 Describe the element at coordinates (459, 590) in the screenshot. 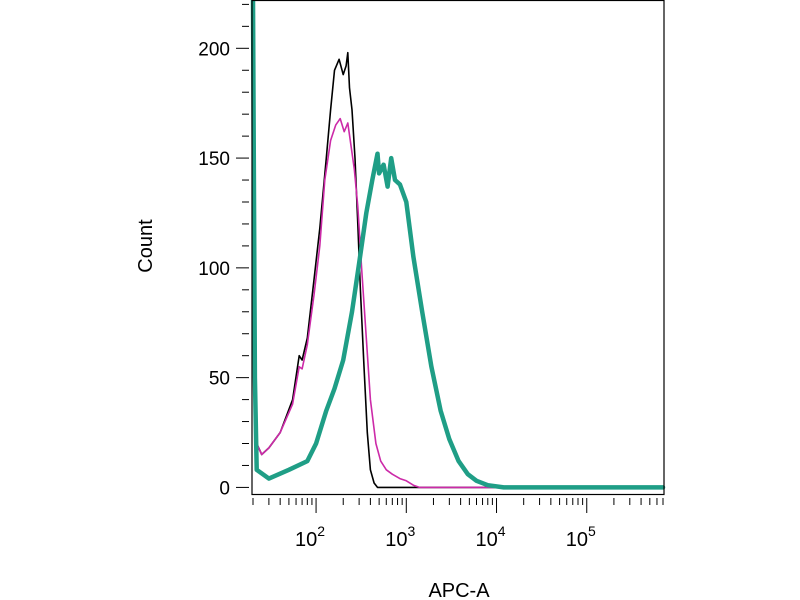

I see `x-axis-label: APC-A` at that location.